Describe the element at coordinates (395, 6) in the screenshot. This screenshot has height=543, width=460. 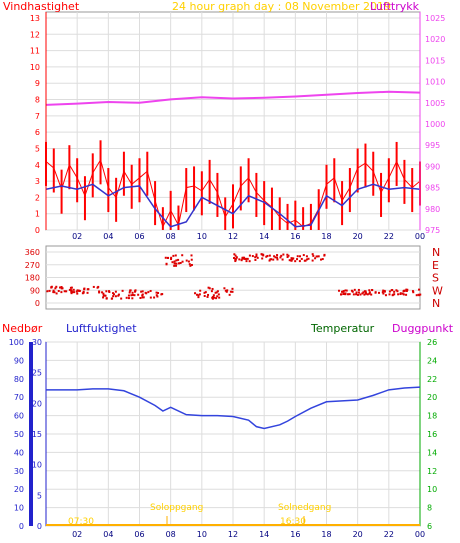
I see `pressure-title: Lufttrykk` at that location.